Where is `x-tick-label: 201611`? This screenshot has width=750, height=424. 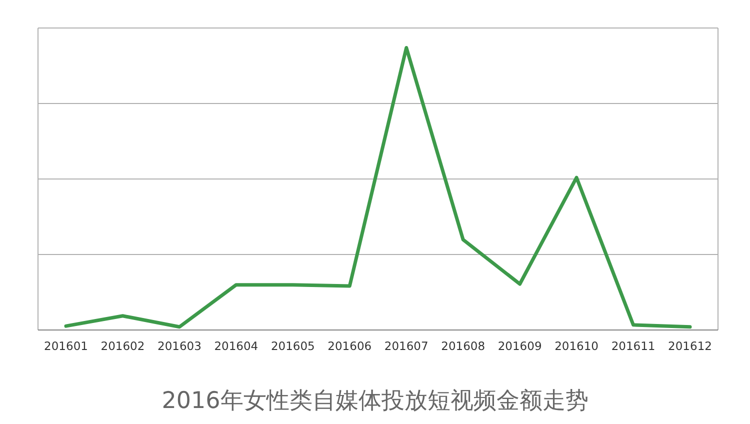
x-tick-label: 201611 is located at coordinates (633, 346).